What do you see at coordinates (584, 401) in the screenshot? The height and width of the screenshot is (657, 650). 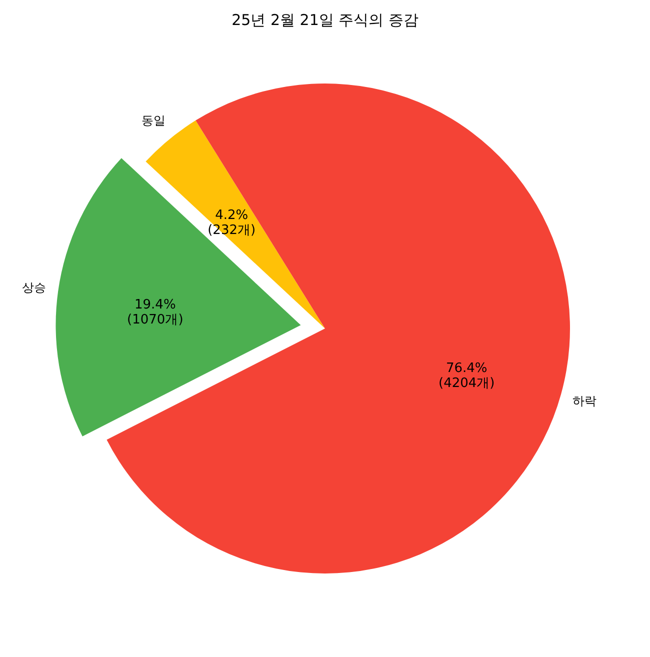 I see `slice-label: 하락` at bounding box center [584, 401].